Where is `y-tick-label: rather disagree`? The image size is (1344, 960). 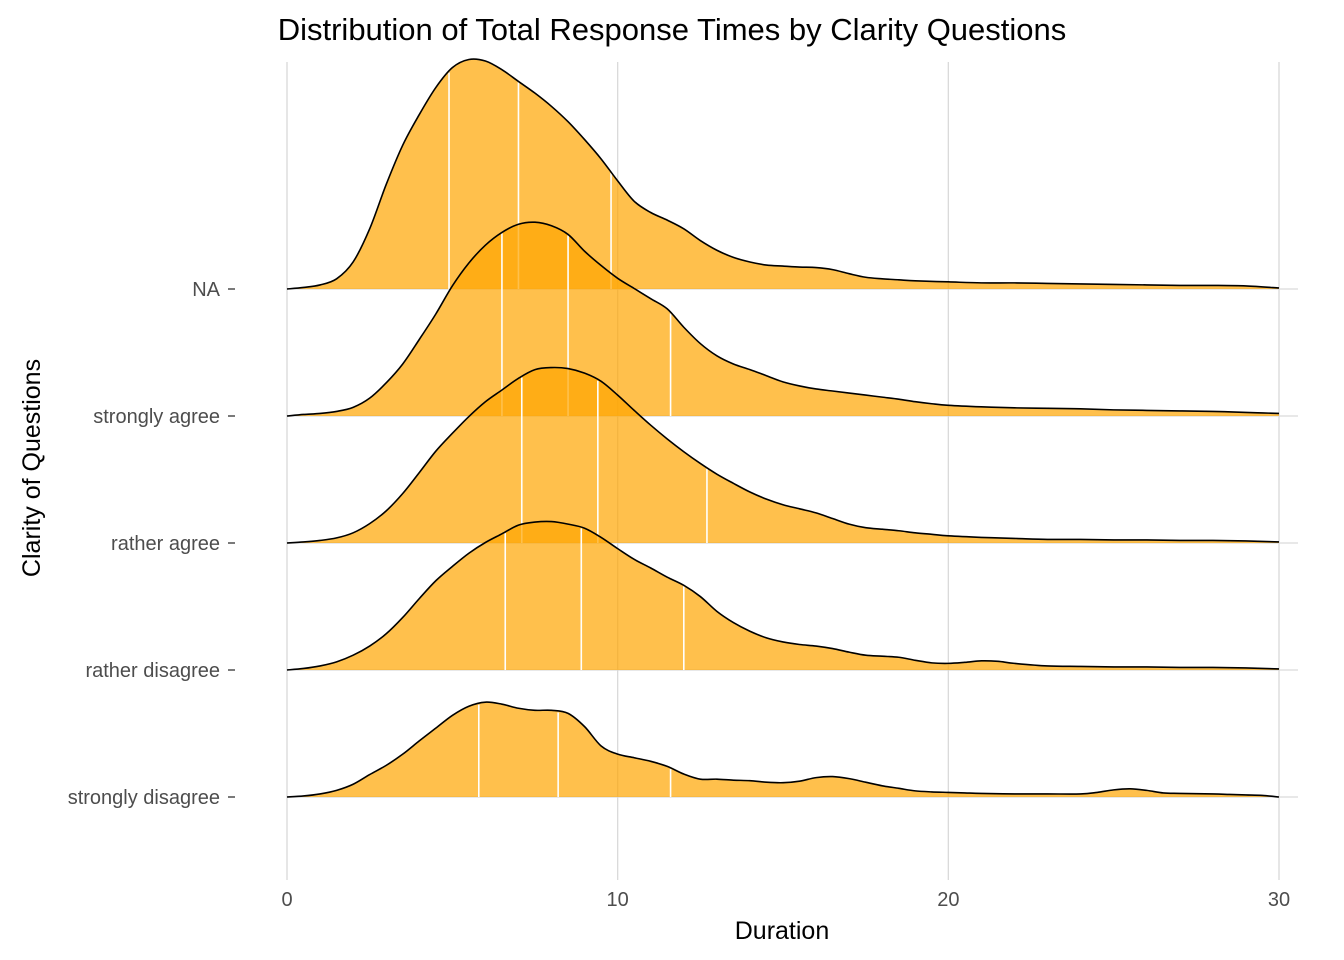 y-tick-label: rather disagree is located at coordinates (152, 671).